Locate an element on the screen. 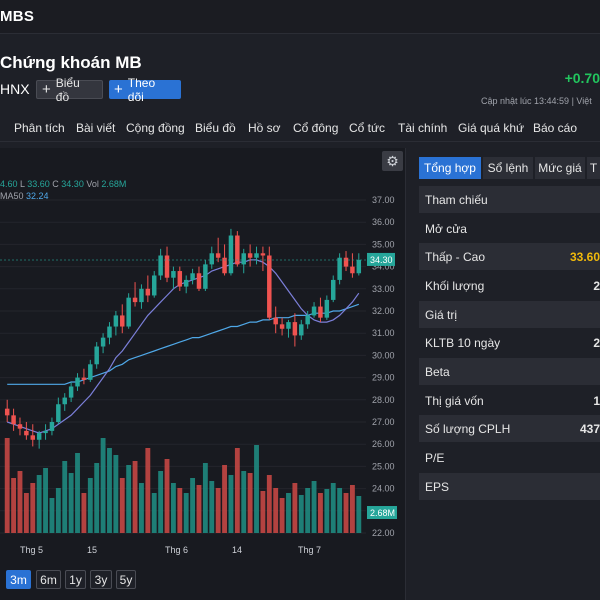  range-1y: 1y is located at coordinates (75, 579).